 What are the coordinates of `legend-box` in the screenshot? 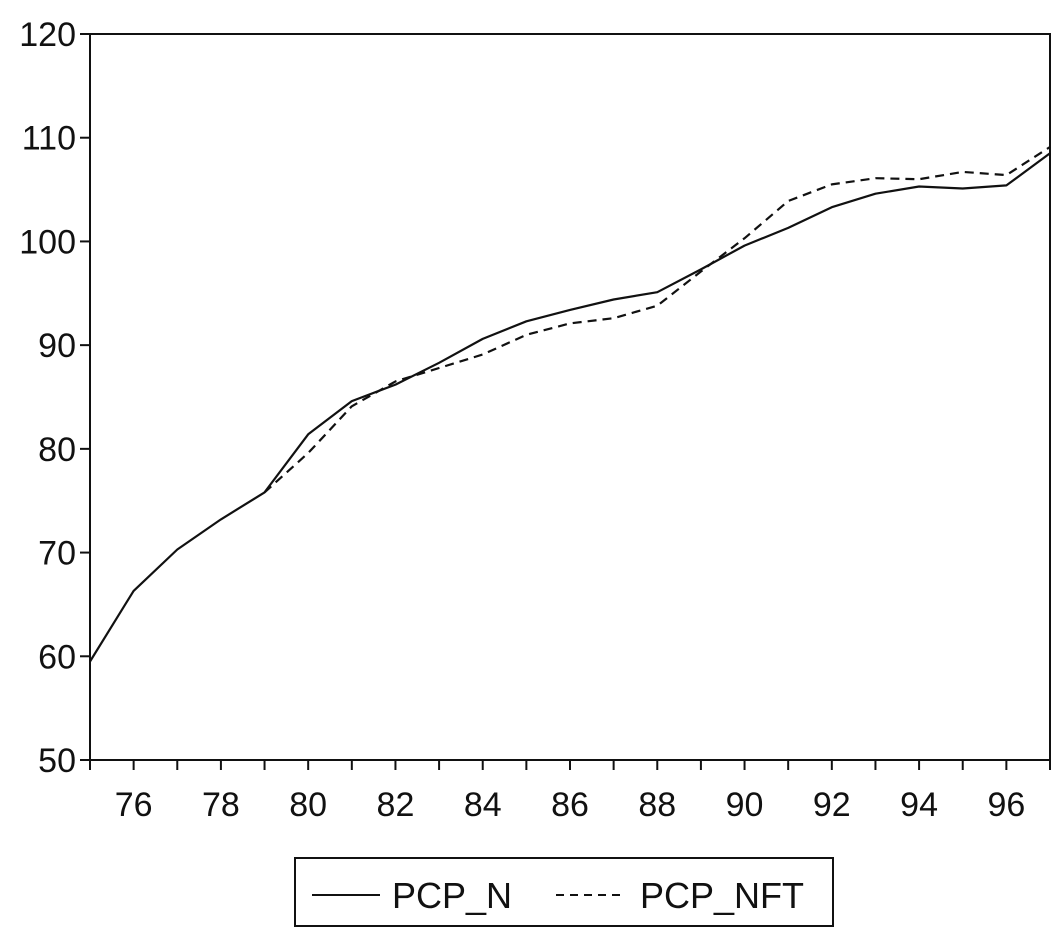 It's located at (564, 892).